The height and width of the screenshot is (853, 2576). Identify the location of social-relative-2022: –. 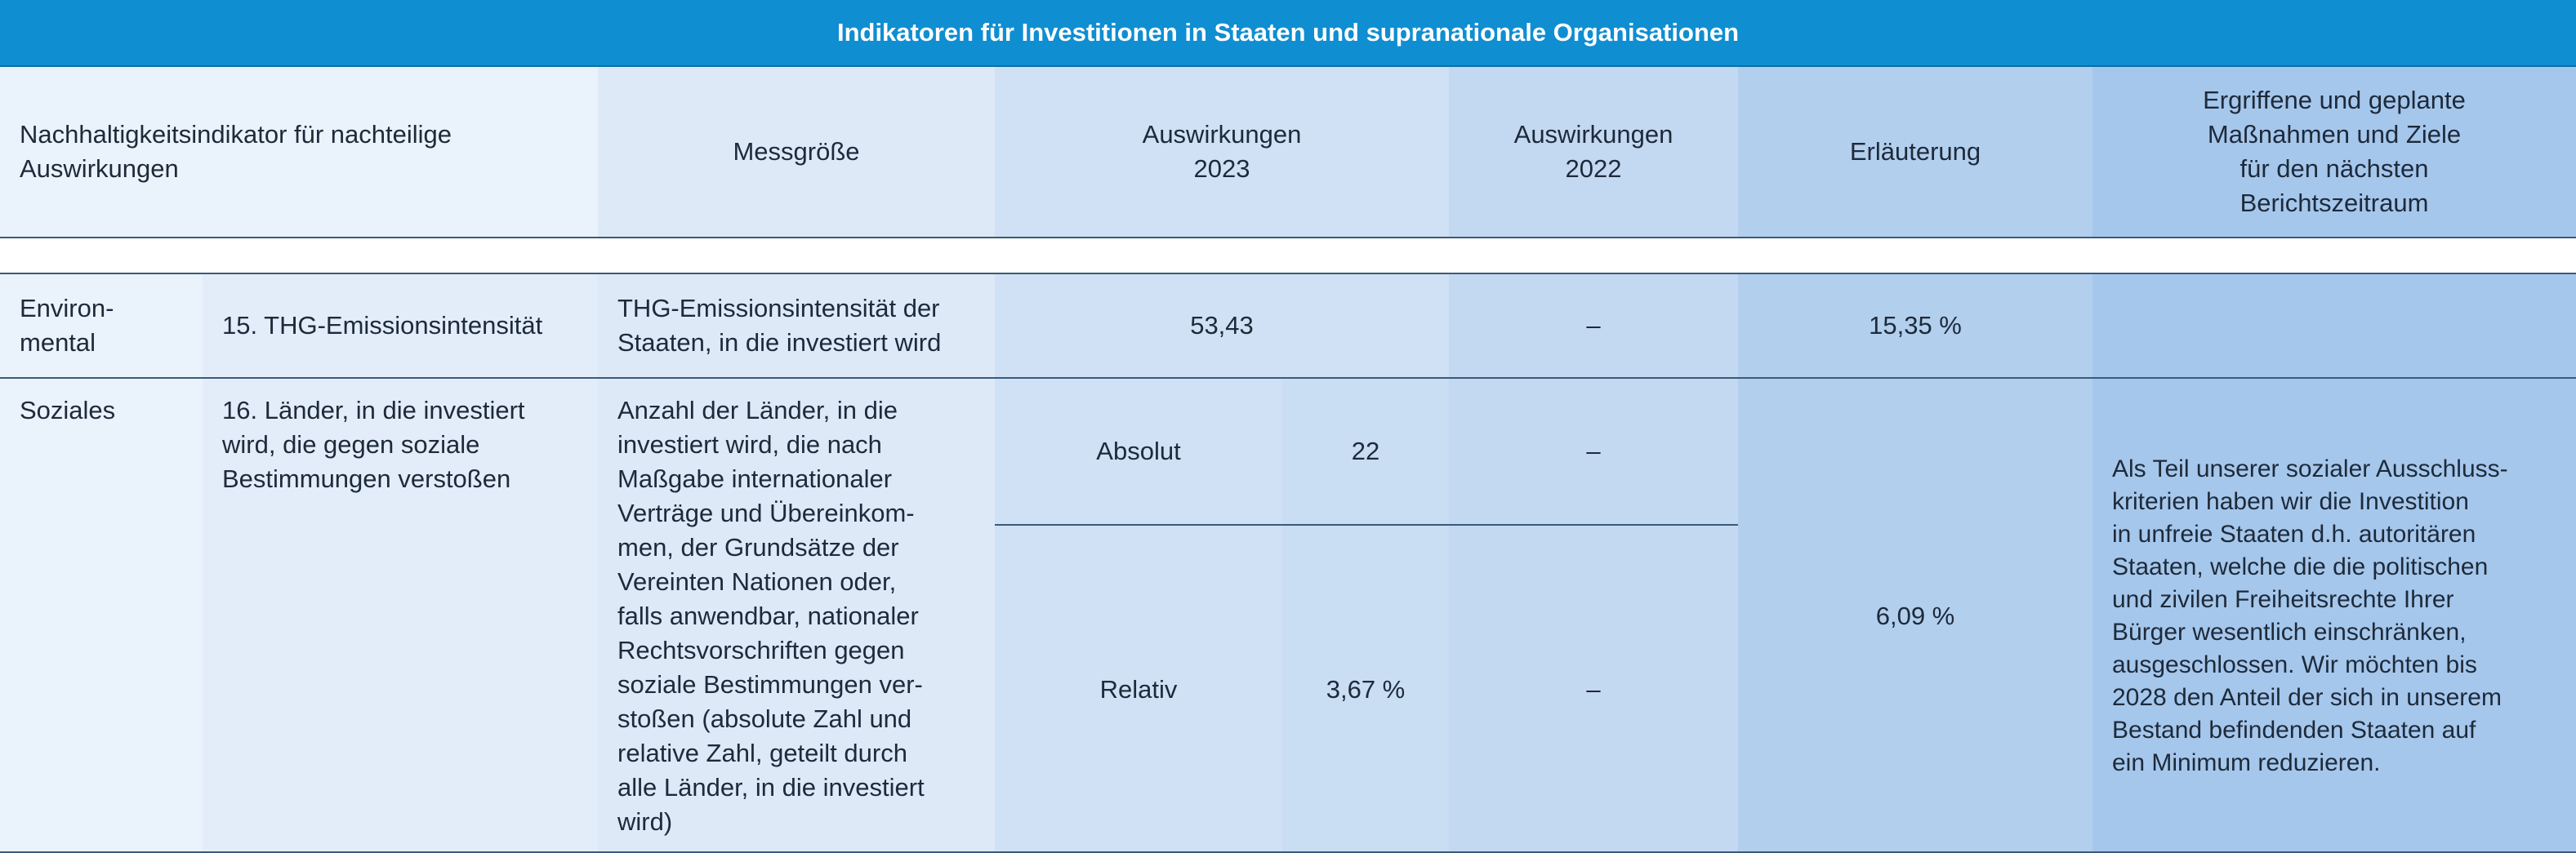
(1593, 689).